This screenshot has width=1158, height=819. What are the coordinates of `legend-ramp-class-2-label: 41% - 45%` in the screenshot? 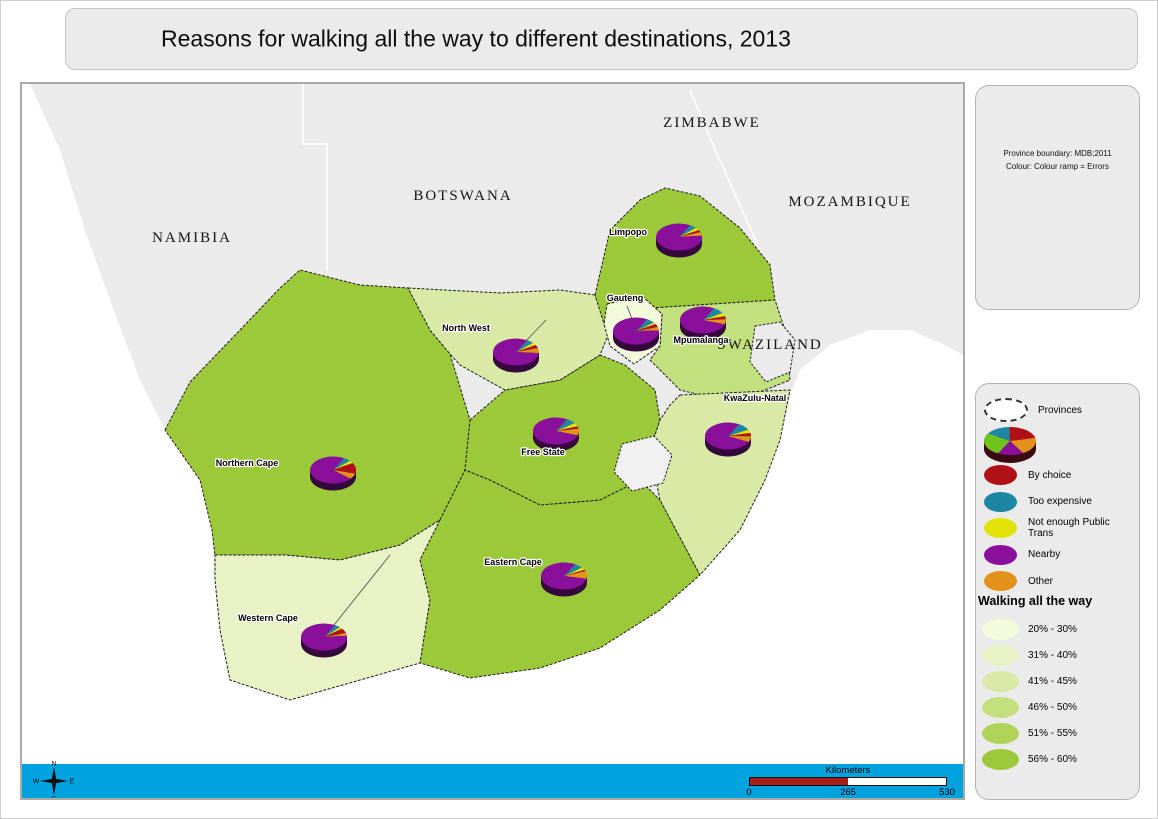 It's located at (1052, 681).